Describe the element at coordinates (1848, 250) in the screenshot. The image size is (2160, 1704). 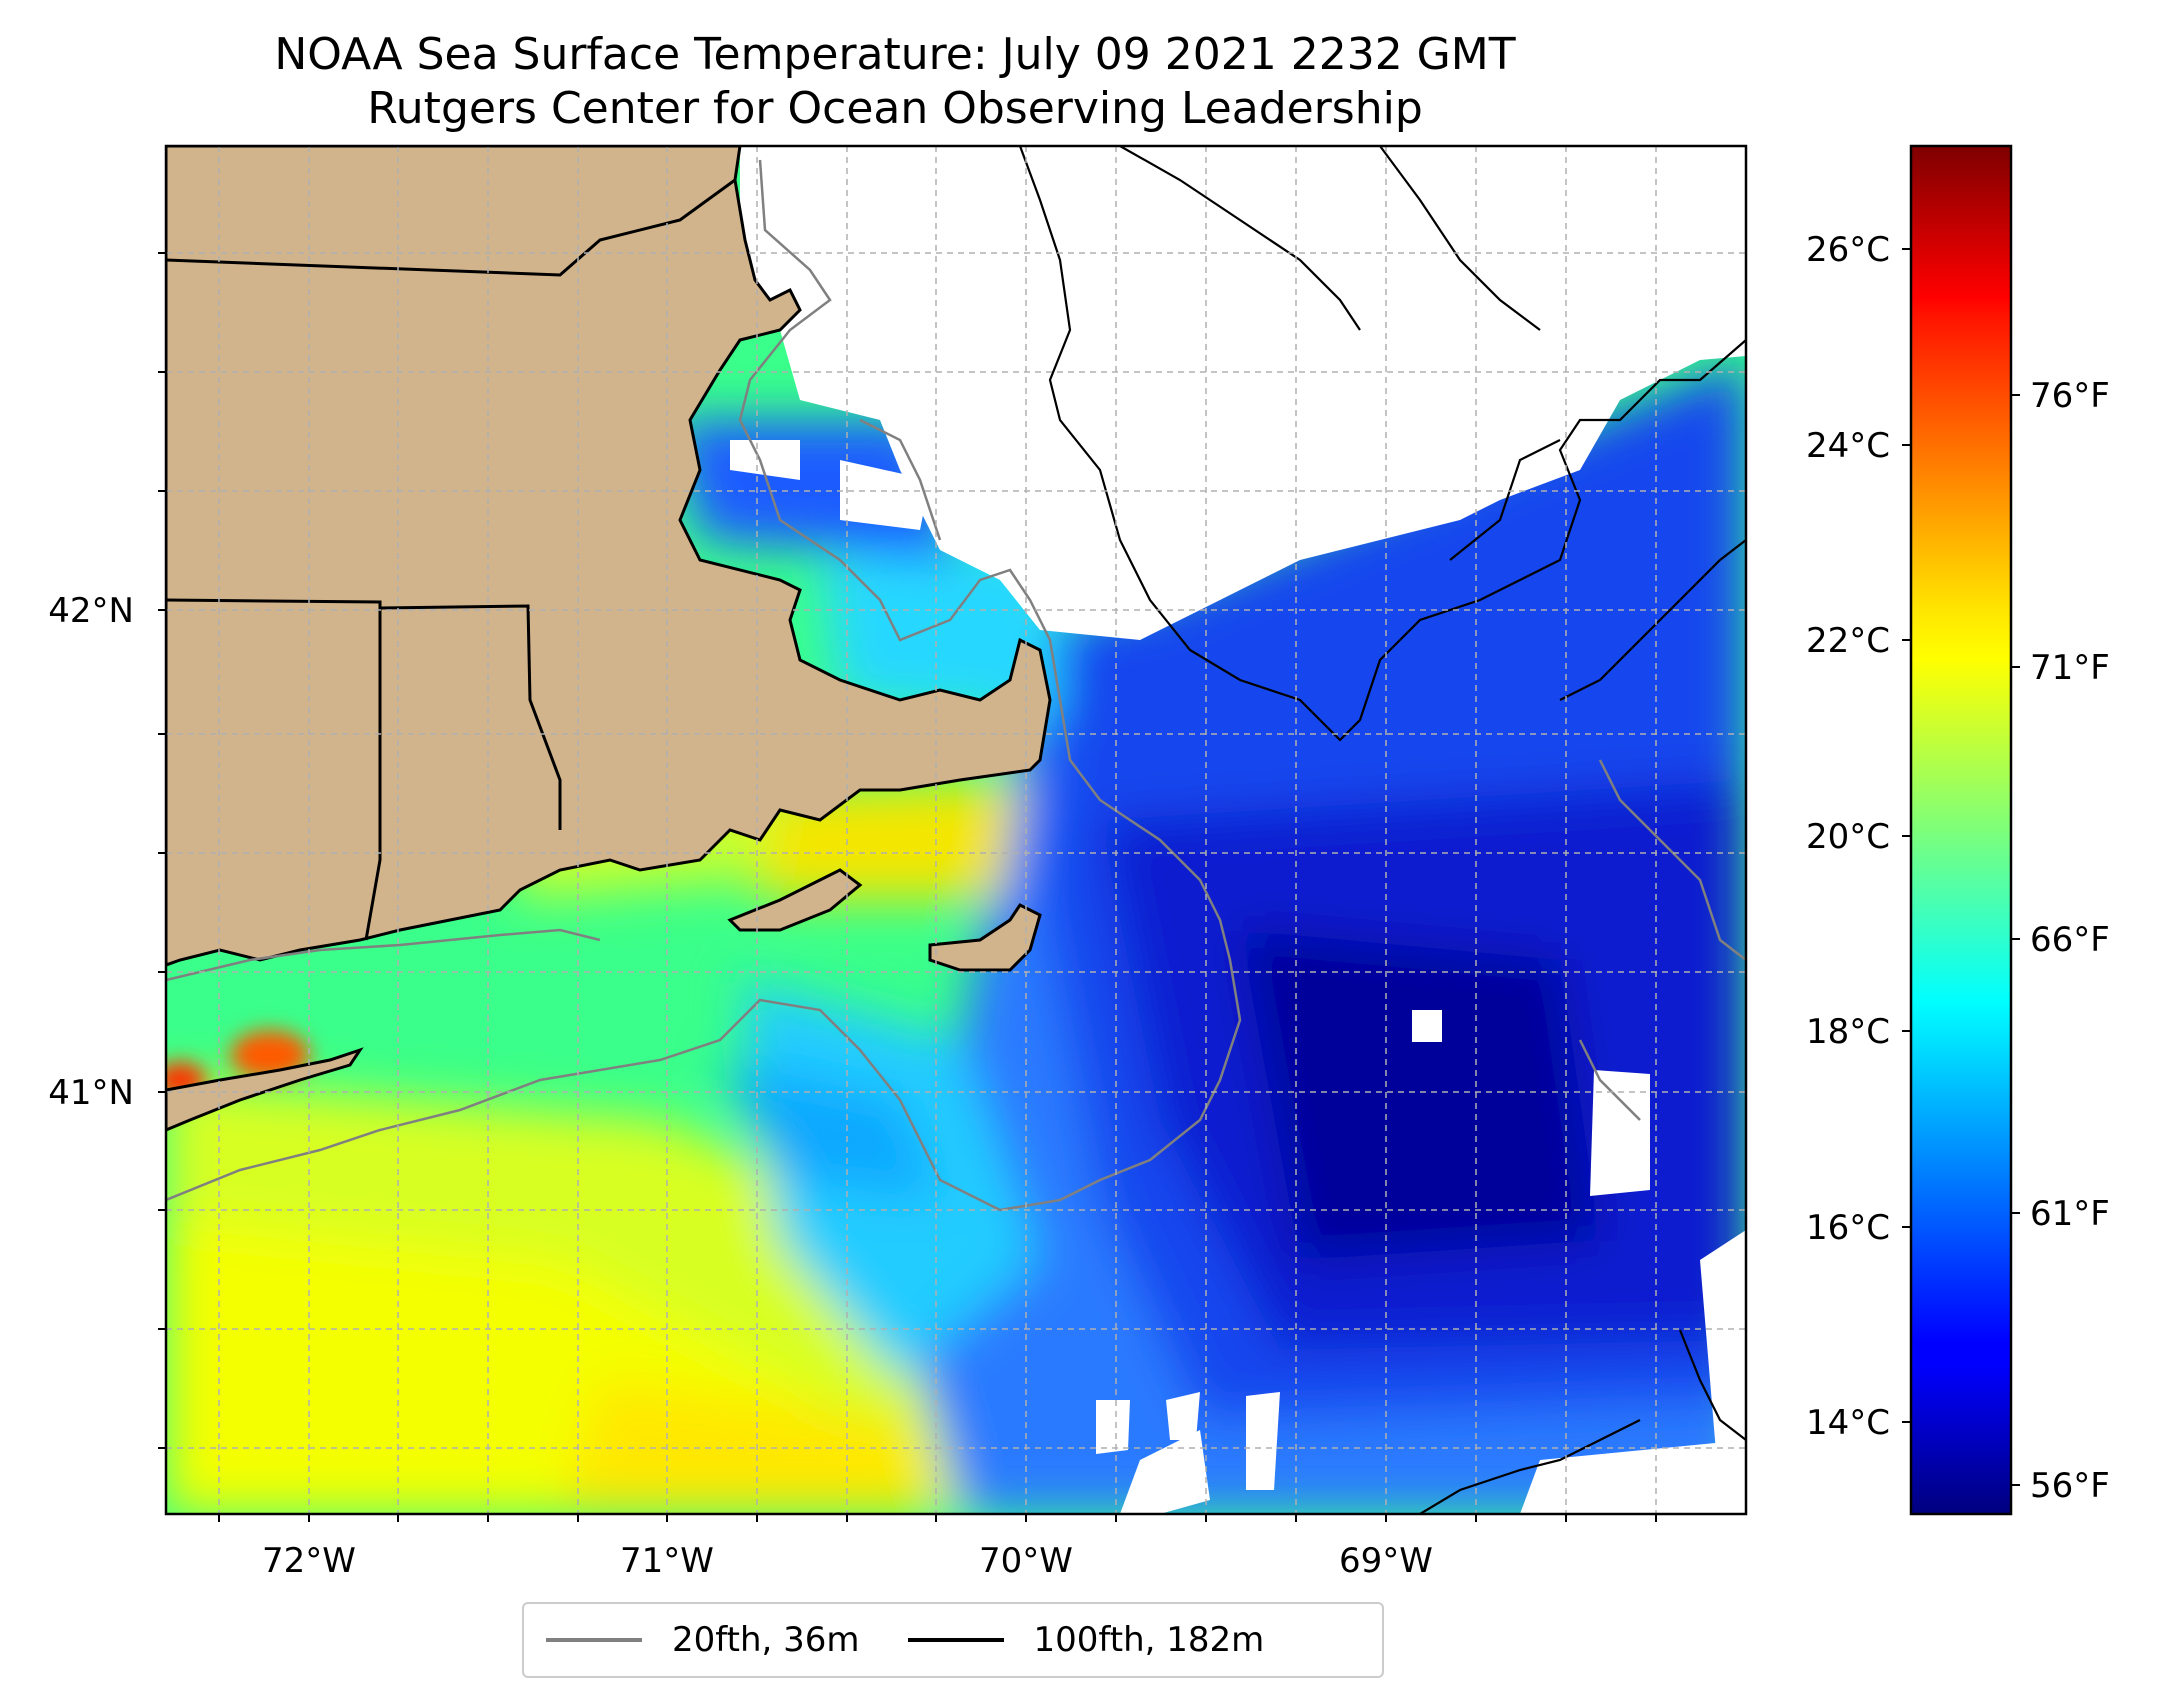
I see `colorbar-label-26c: 26°C` at that location.